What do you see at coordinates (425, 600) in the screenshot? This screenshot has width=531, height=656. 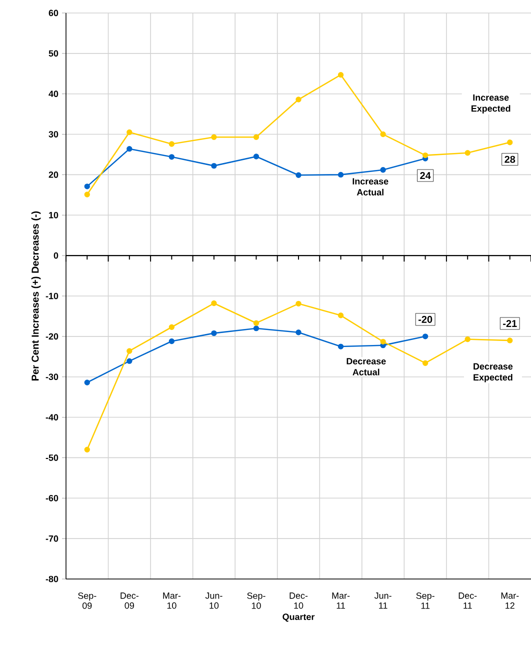 I see `x-tick-label: Sep-11` at bounding box center [425, 600].